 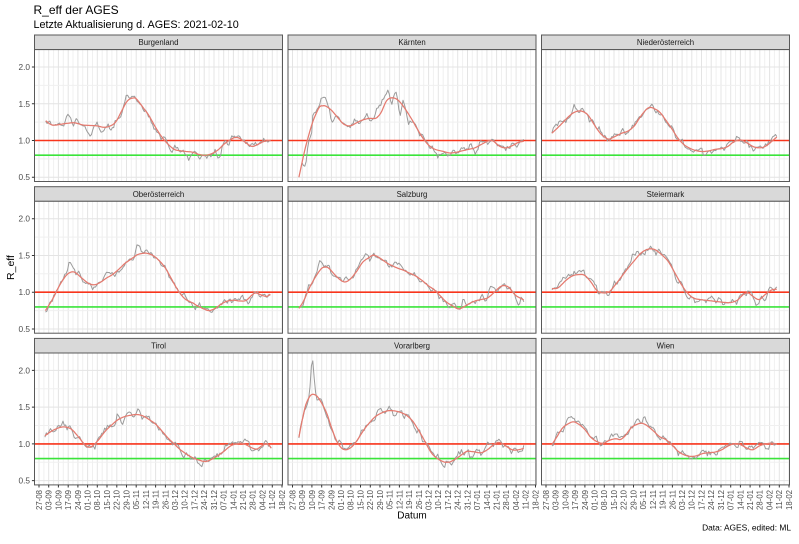 I want to click on svg-text: Tirol, so click(x=158, y=346).